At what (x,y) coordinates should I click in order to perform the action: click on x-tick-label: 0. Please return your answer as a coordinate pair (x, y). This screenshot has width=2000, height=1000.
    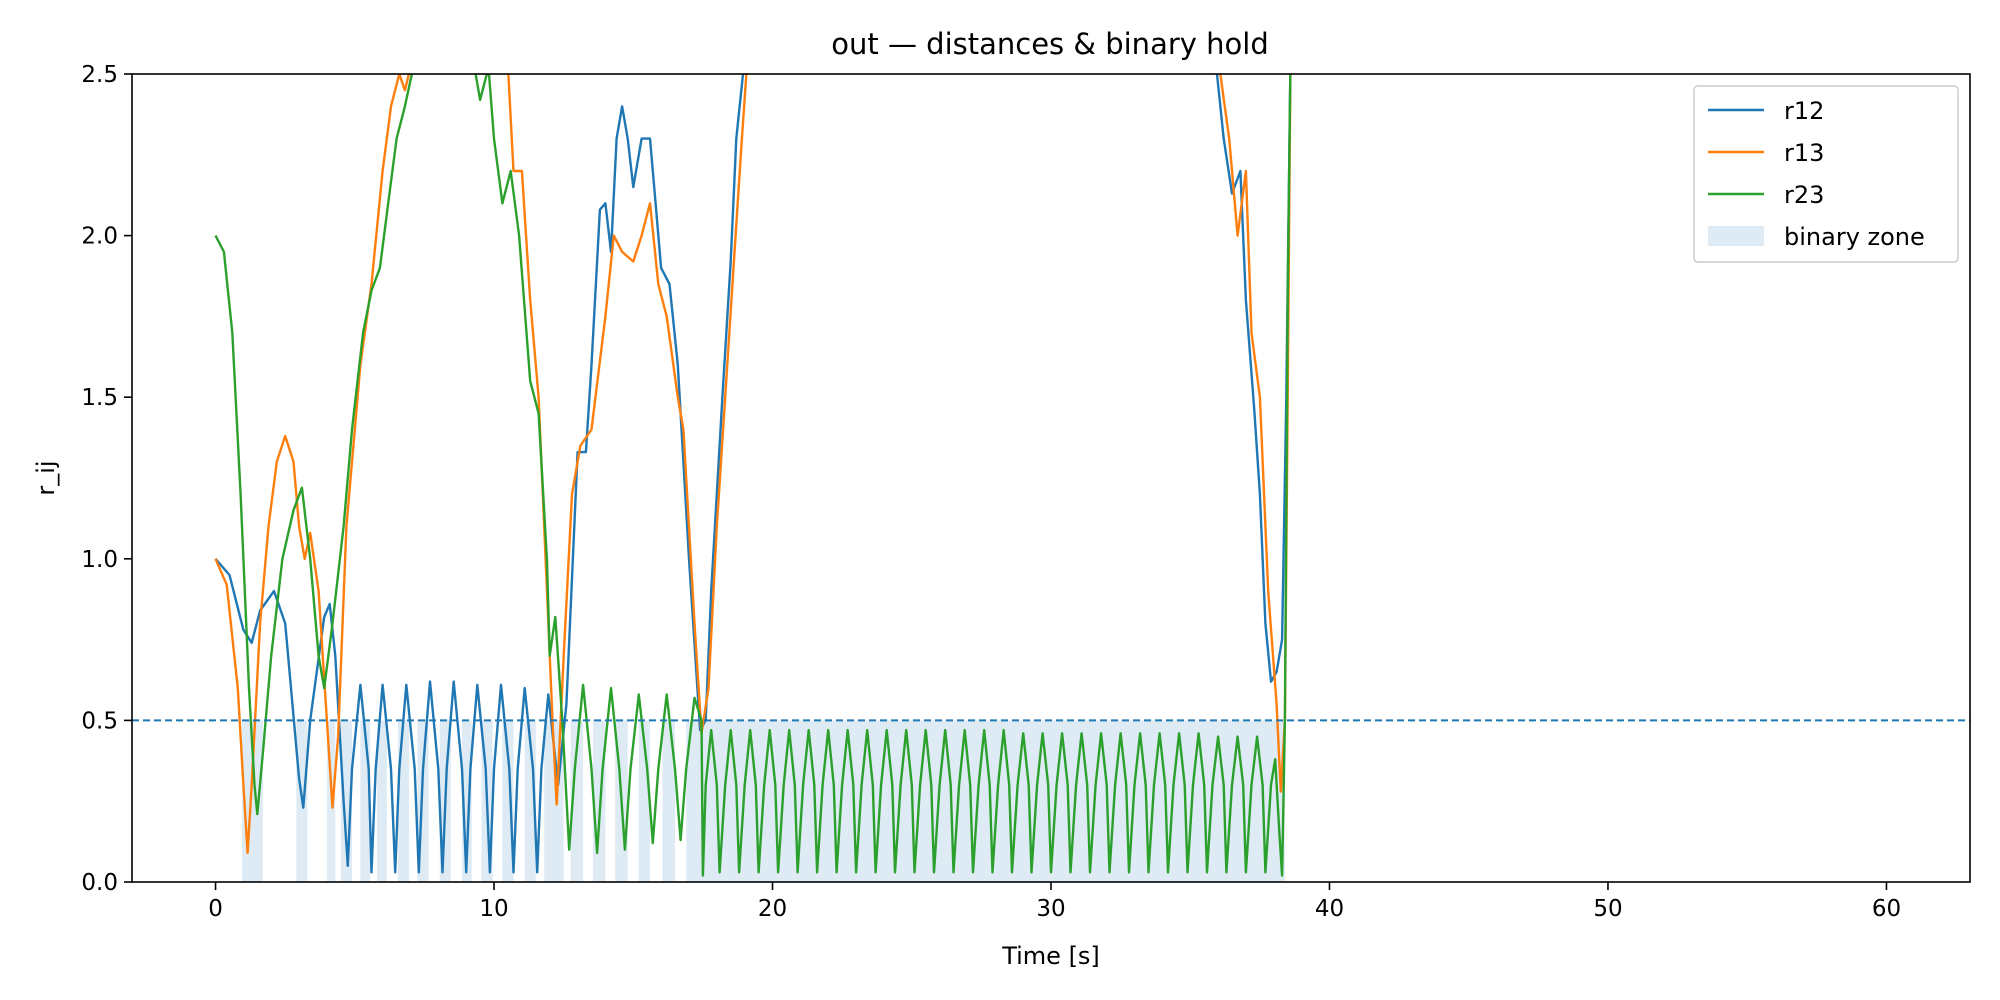
    Looking at the image, I should click on (215, 909).